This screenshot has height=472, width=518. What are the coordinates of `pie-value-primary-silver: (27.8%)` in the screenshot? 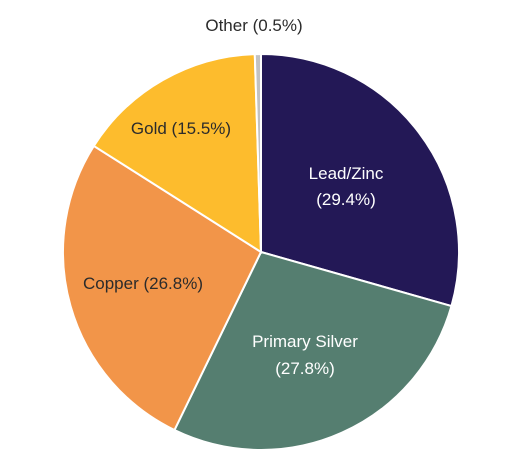 It's located at (305, 368).